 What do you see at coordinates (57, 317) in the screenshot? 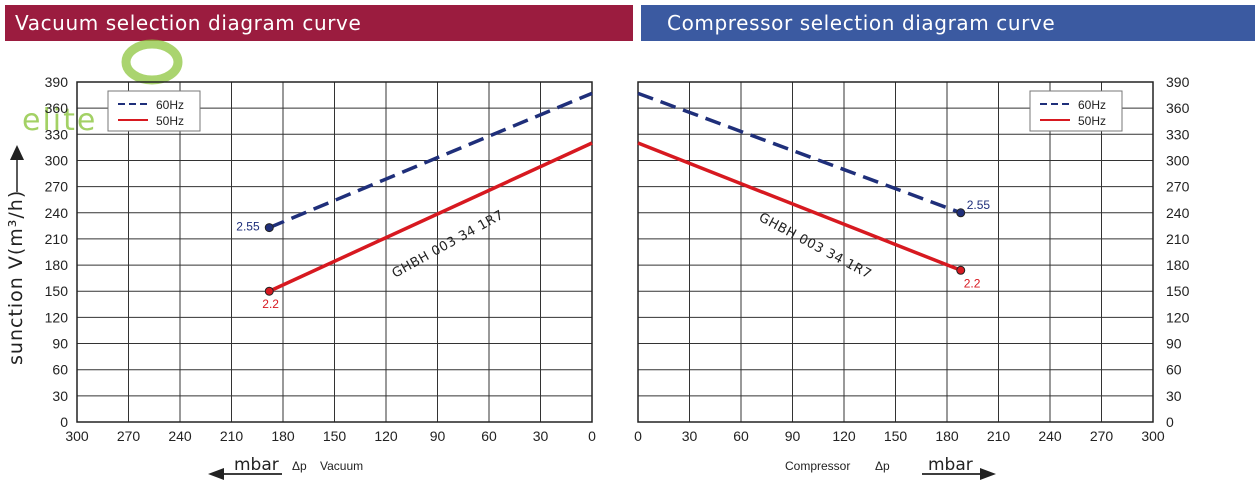
I see `vacuum-y-tick-label: 120` at bounding box center [57, 317].